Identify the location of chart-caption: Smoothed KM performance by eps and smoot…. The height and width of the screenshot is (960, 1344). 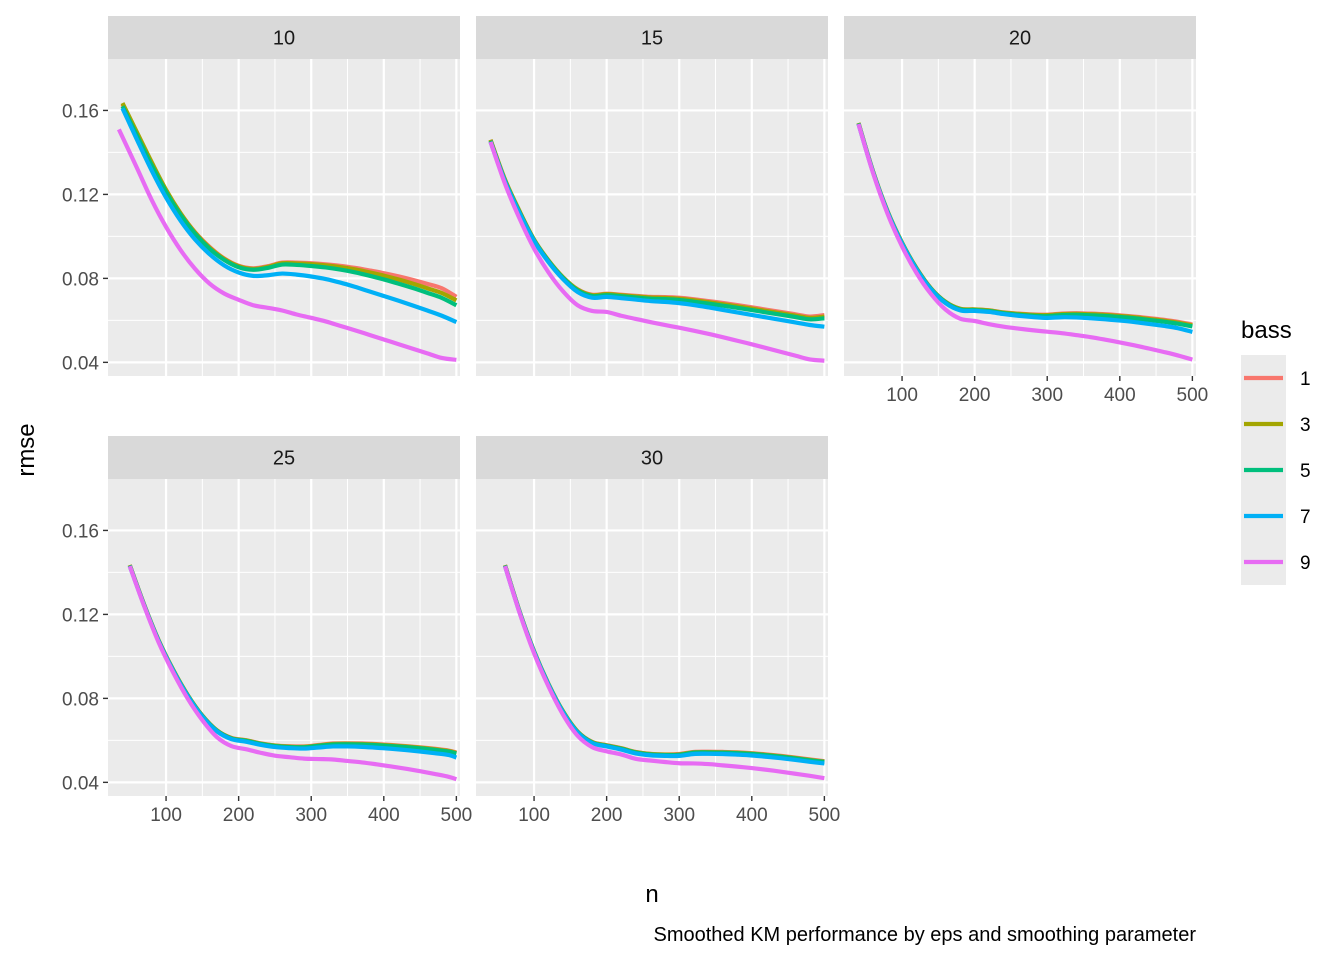
(924, 935).